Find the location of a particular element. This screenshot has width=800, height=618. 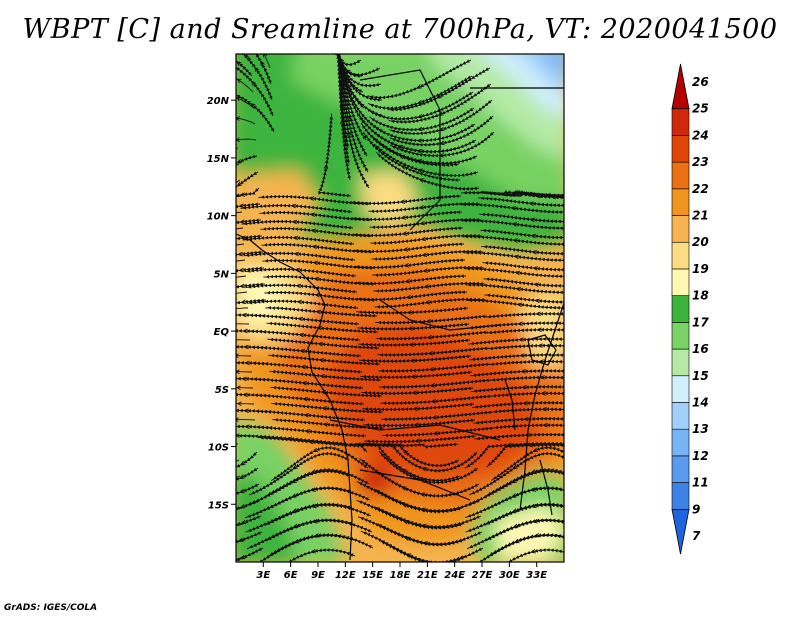

colorbar-label-17: 26 is located at coordinates (700, 82).